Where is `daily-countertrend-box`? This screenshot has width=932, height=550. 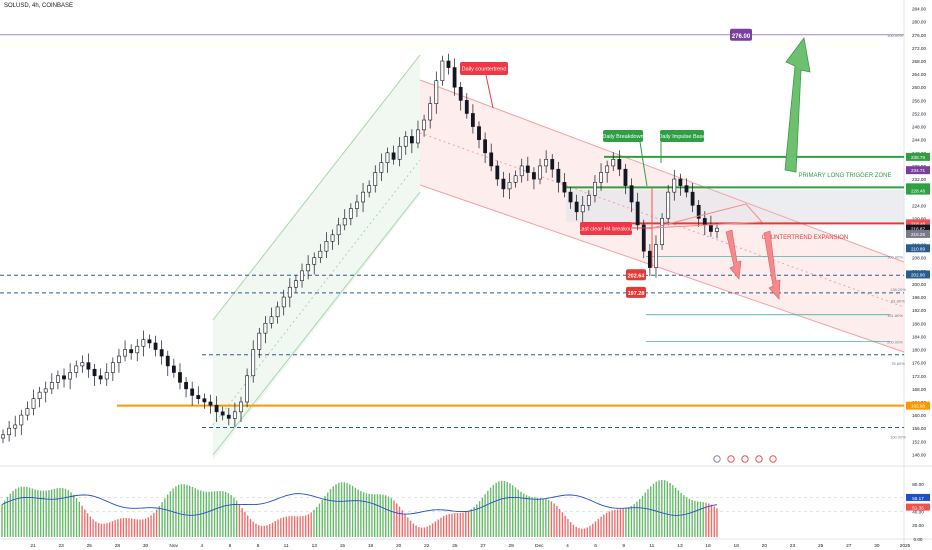 daily-countertrend-box is located at coordinates (484, 68).